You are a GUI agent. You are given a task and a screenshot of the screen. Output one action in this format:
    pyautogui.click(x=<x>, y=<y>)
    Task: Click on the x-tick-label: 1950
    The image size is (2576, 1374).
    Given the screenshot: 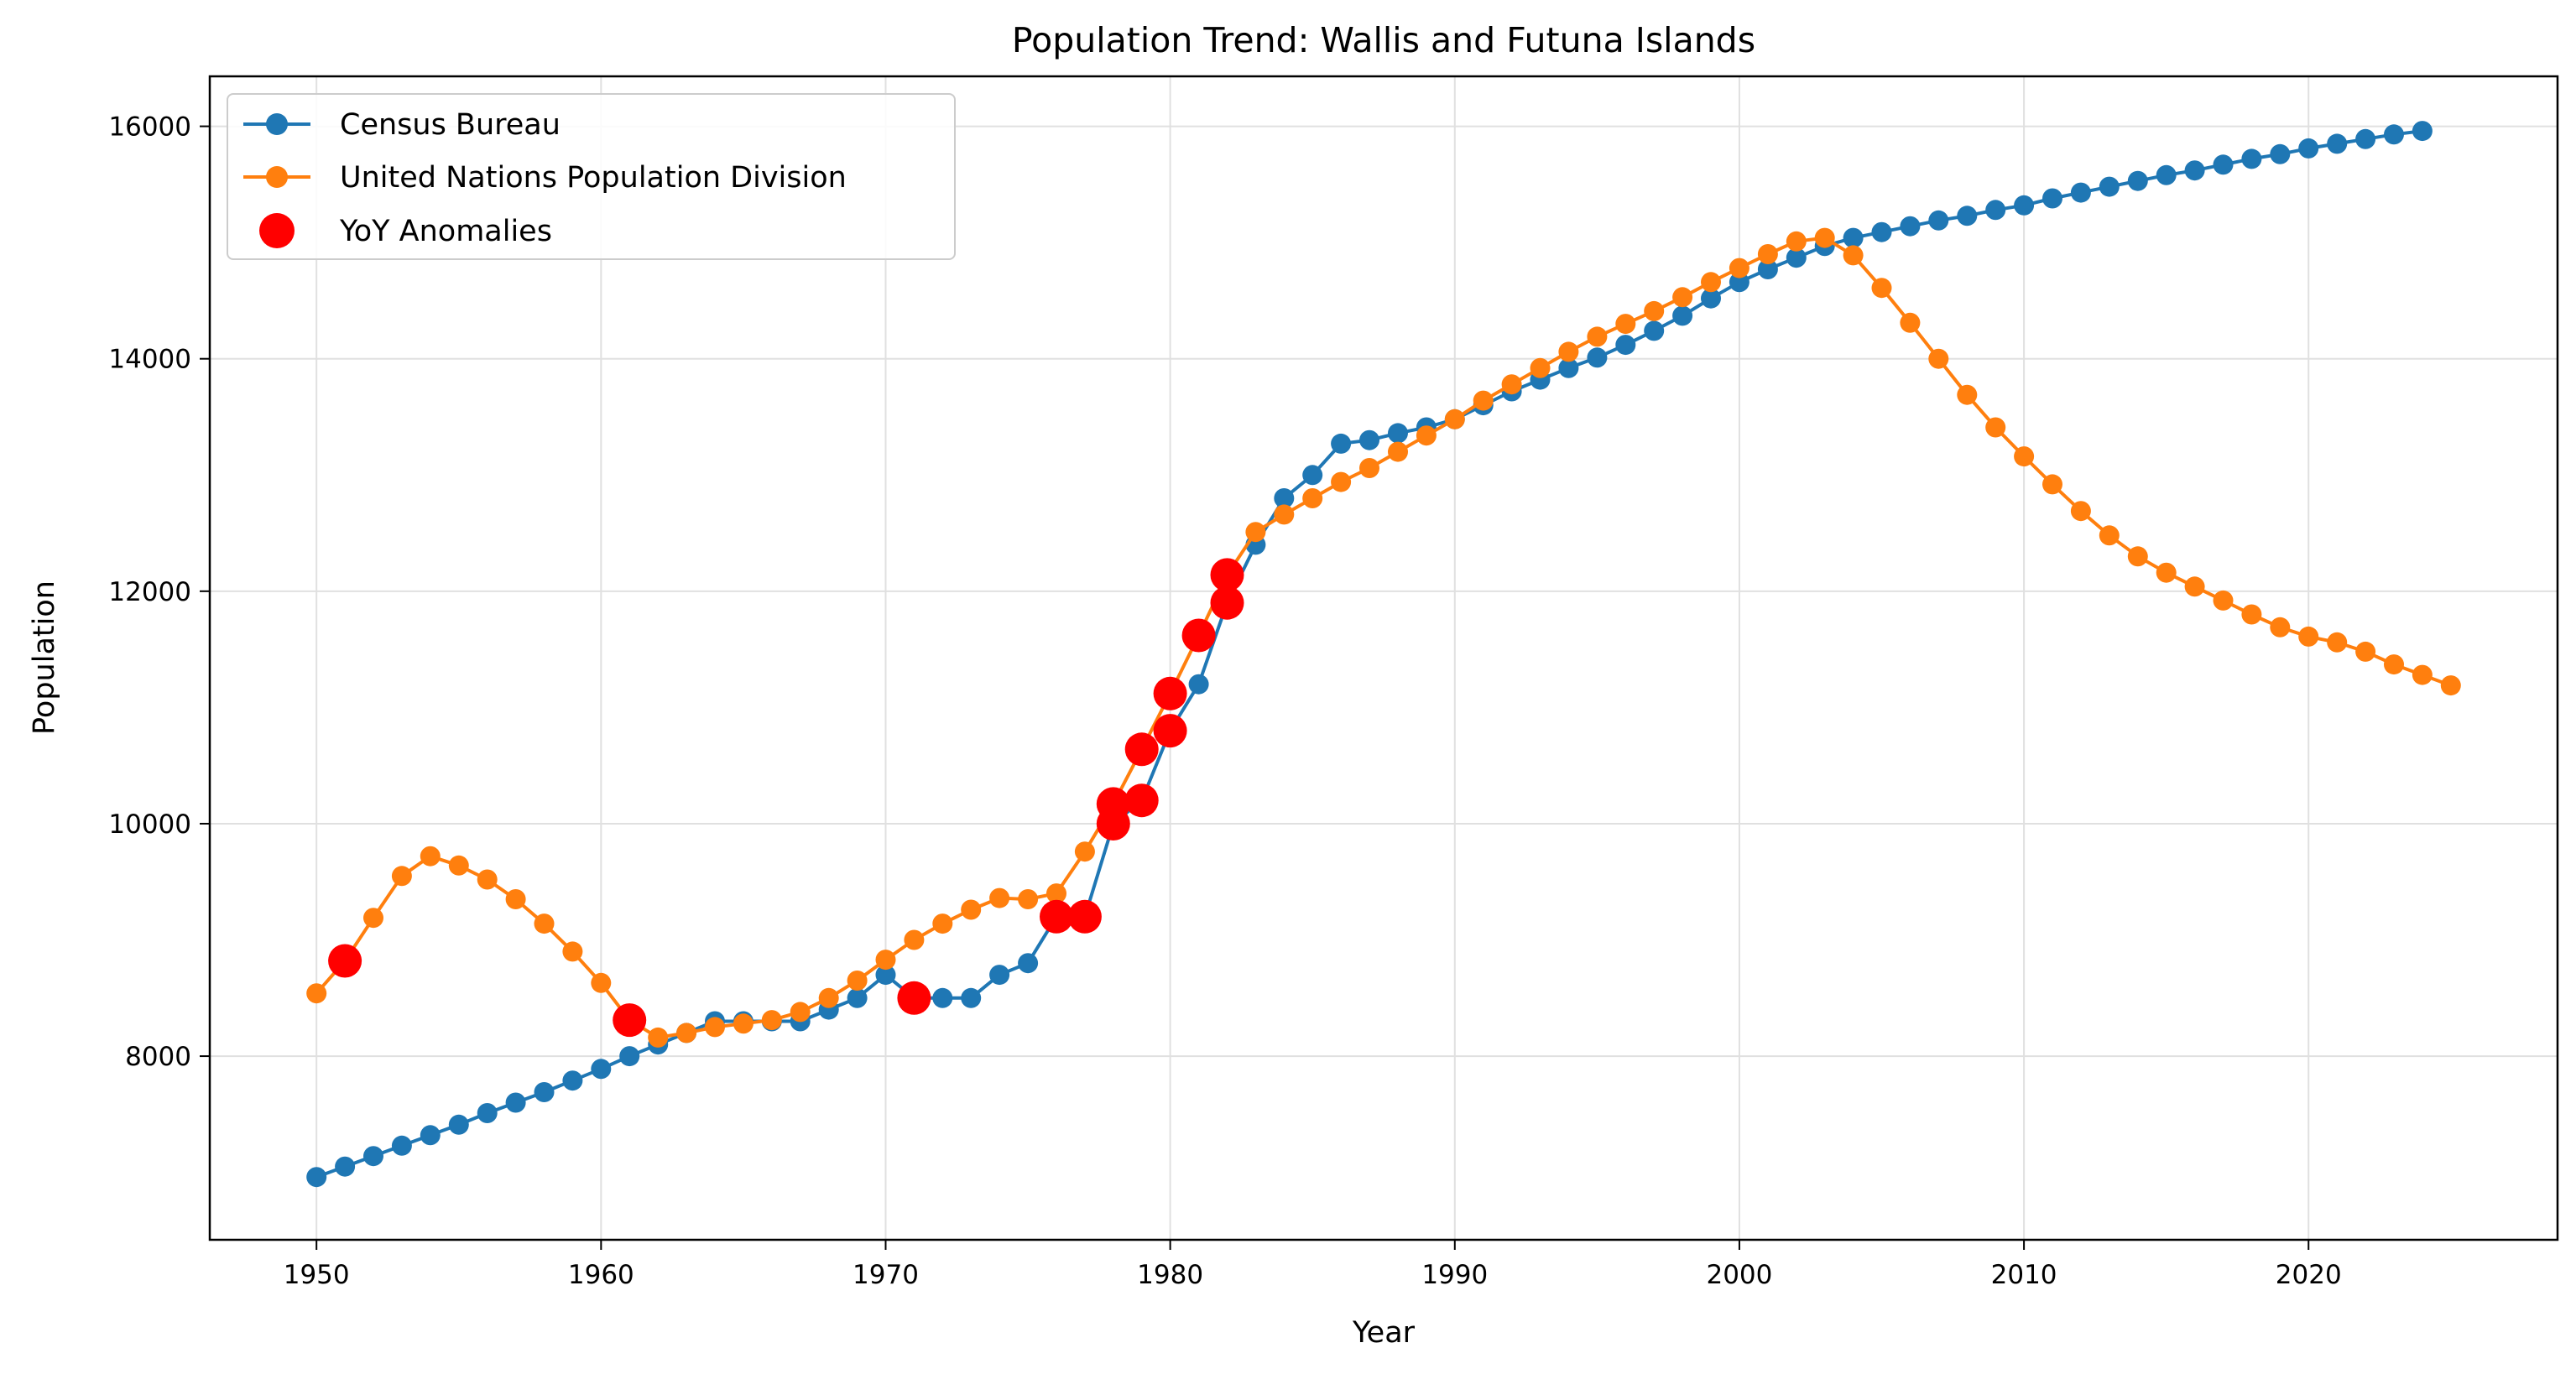 What is the action you would take?
    pyautogui.click(x=317, y=1275)
    